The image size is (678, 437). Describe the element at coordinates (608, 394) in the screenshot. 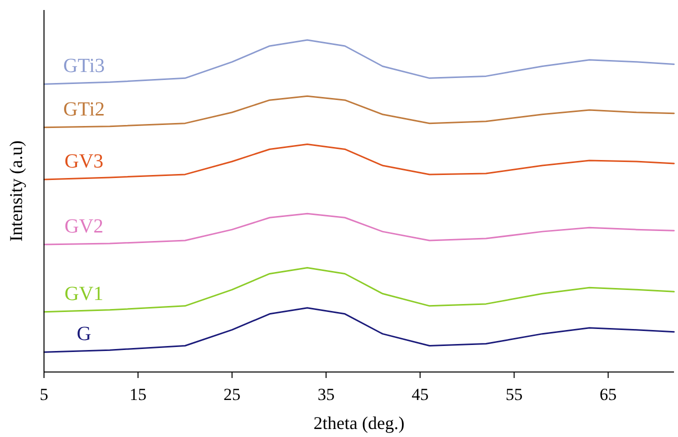

I see `x-tick-label: 65` at that location.